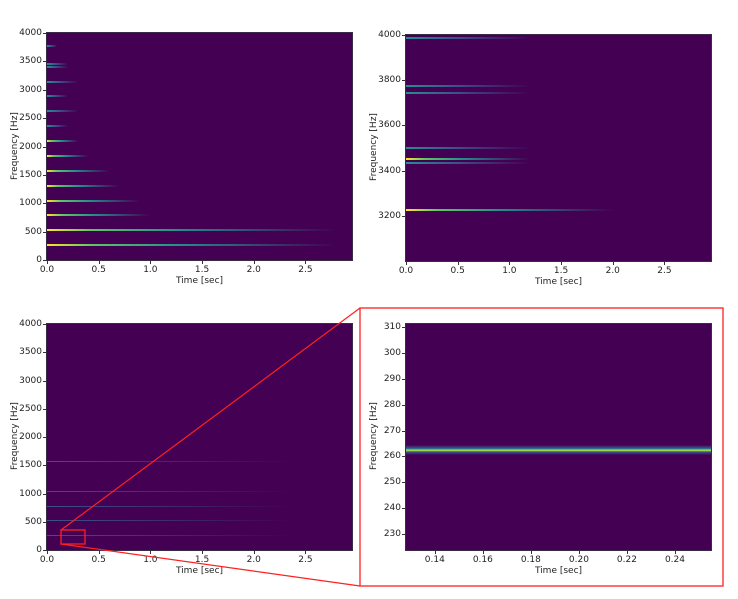 This screenshot has width=738, height=599. I want to click on x-tick-label: 0.0, so click(47, 560).